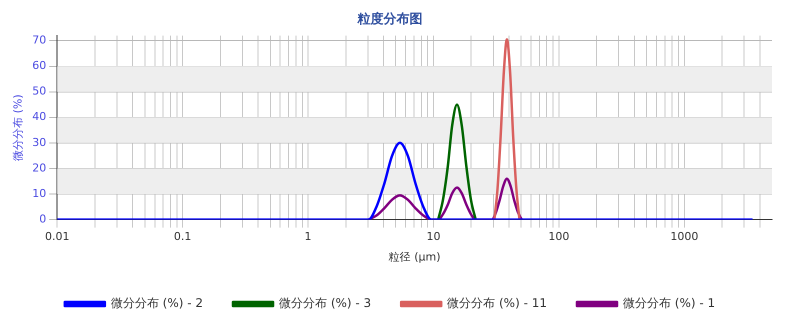 The image size is (800, 328). I want to click on y-tick-label: 50, so click(39, 91).